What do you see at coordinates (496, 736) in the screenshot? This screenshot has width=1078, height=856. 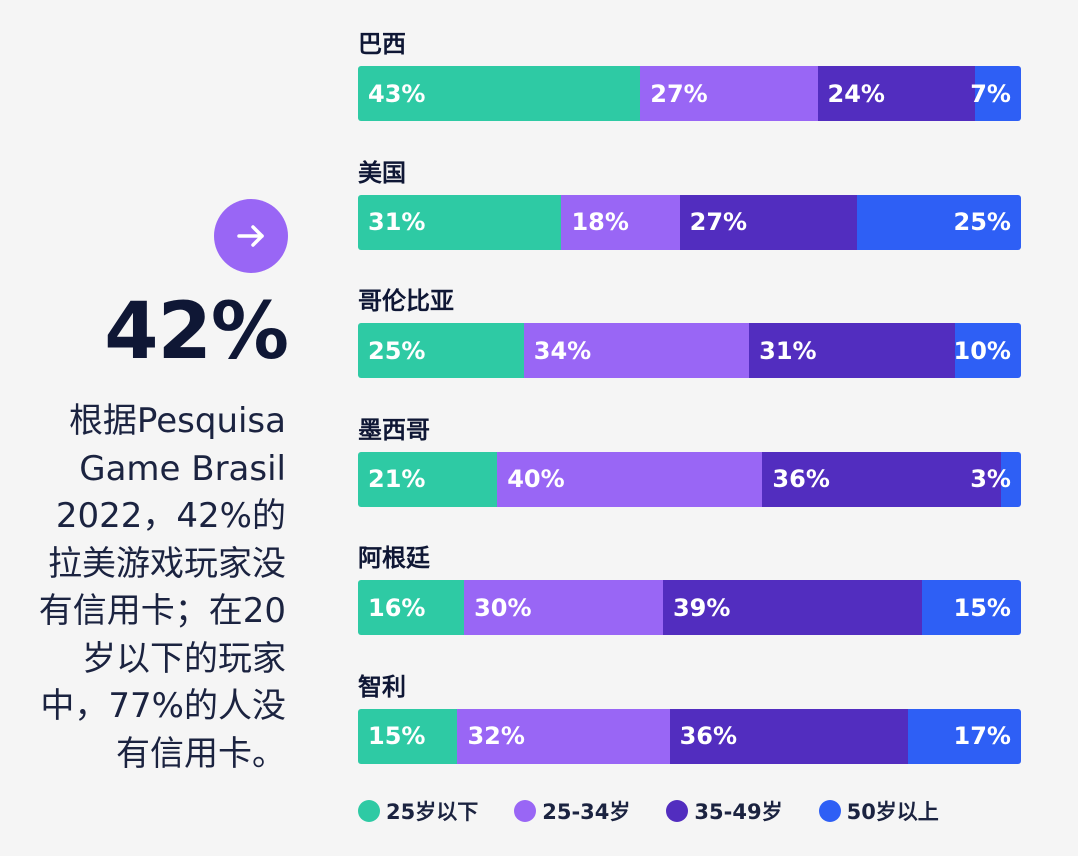 I see `data-label: 32%` at bounding box center [496, 736].